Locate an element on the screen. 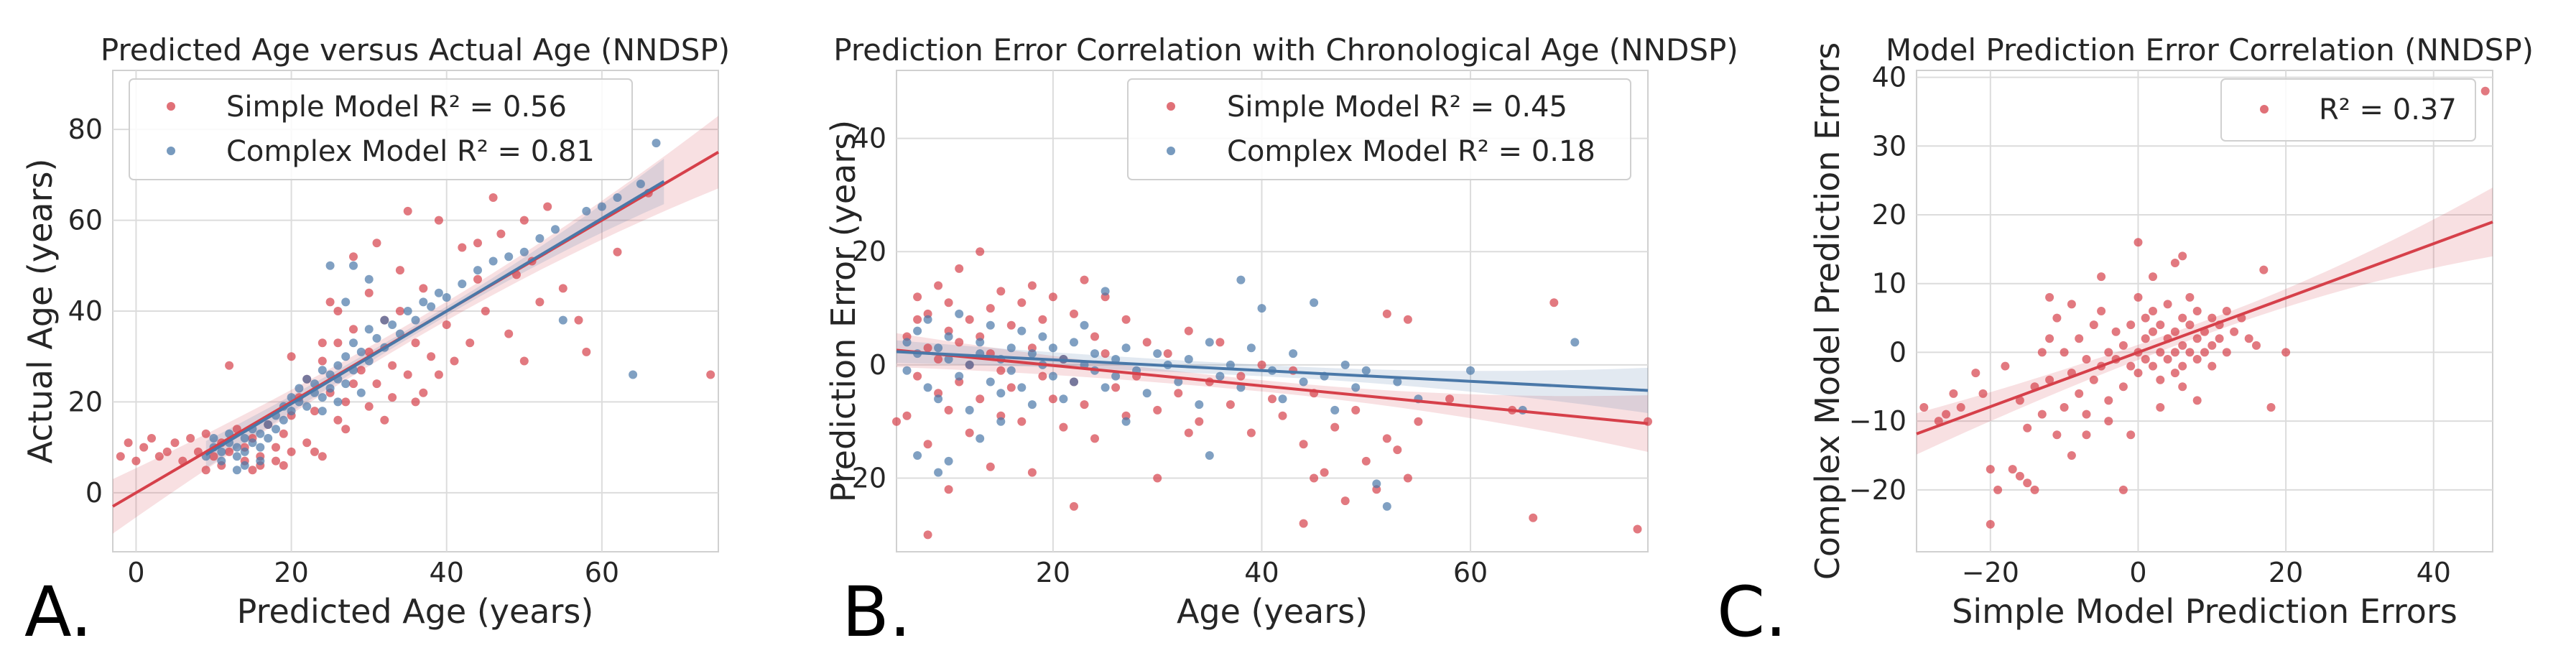 The height and width of the screenshot is (666, 2576). panel-b-y-ticks: −20 0 20 40 is located at coordinates (857, 308).